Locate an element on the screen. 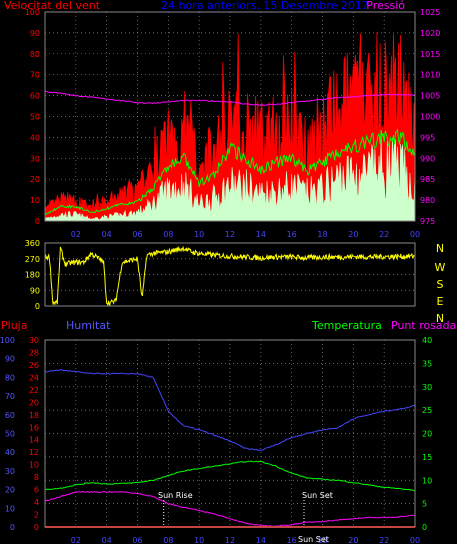  wind-y-tick-label: 60 is located at coordinates (35, 96).